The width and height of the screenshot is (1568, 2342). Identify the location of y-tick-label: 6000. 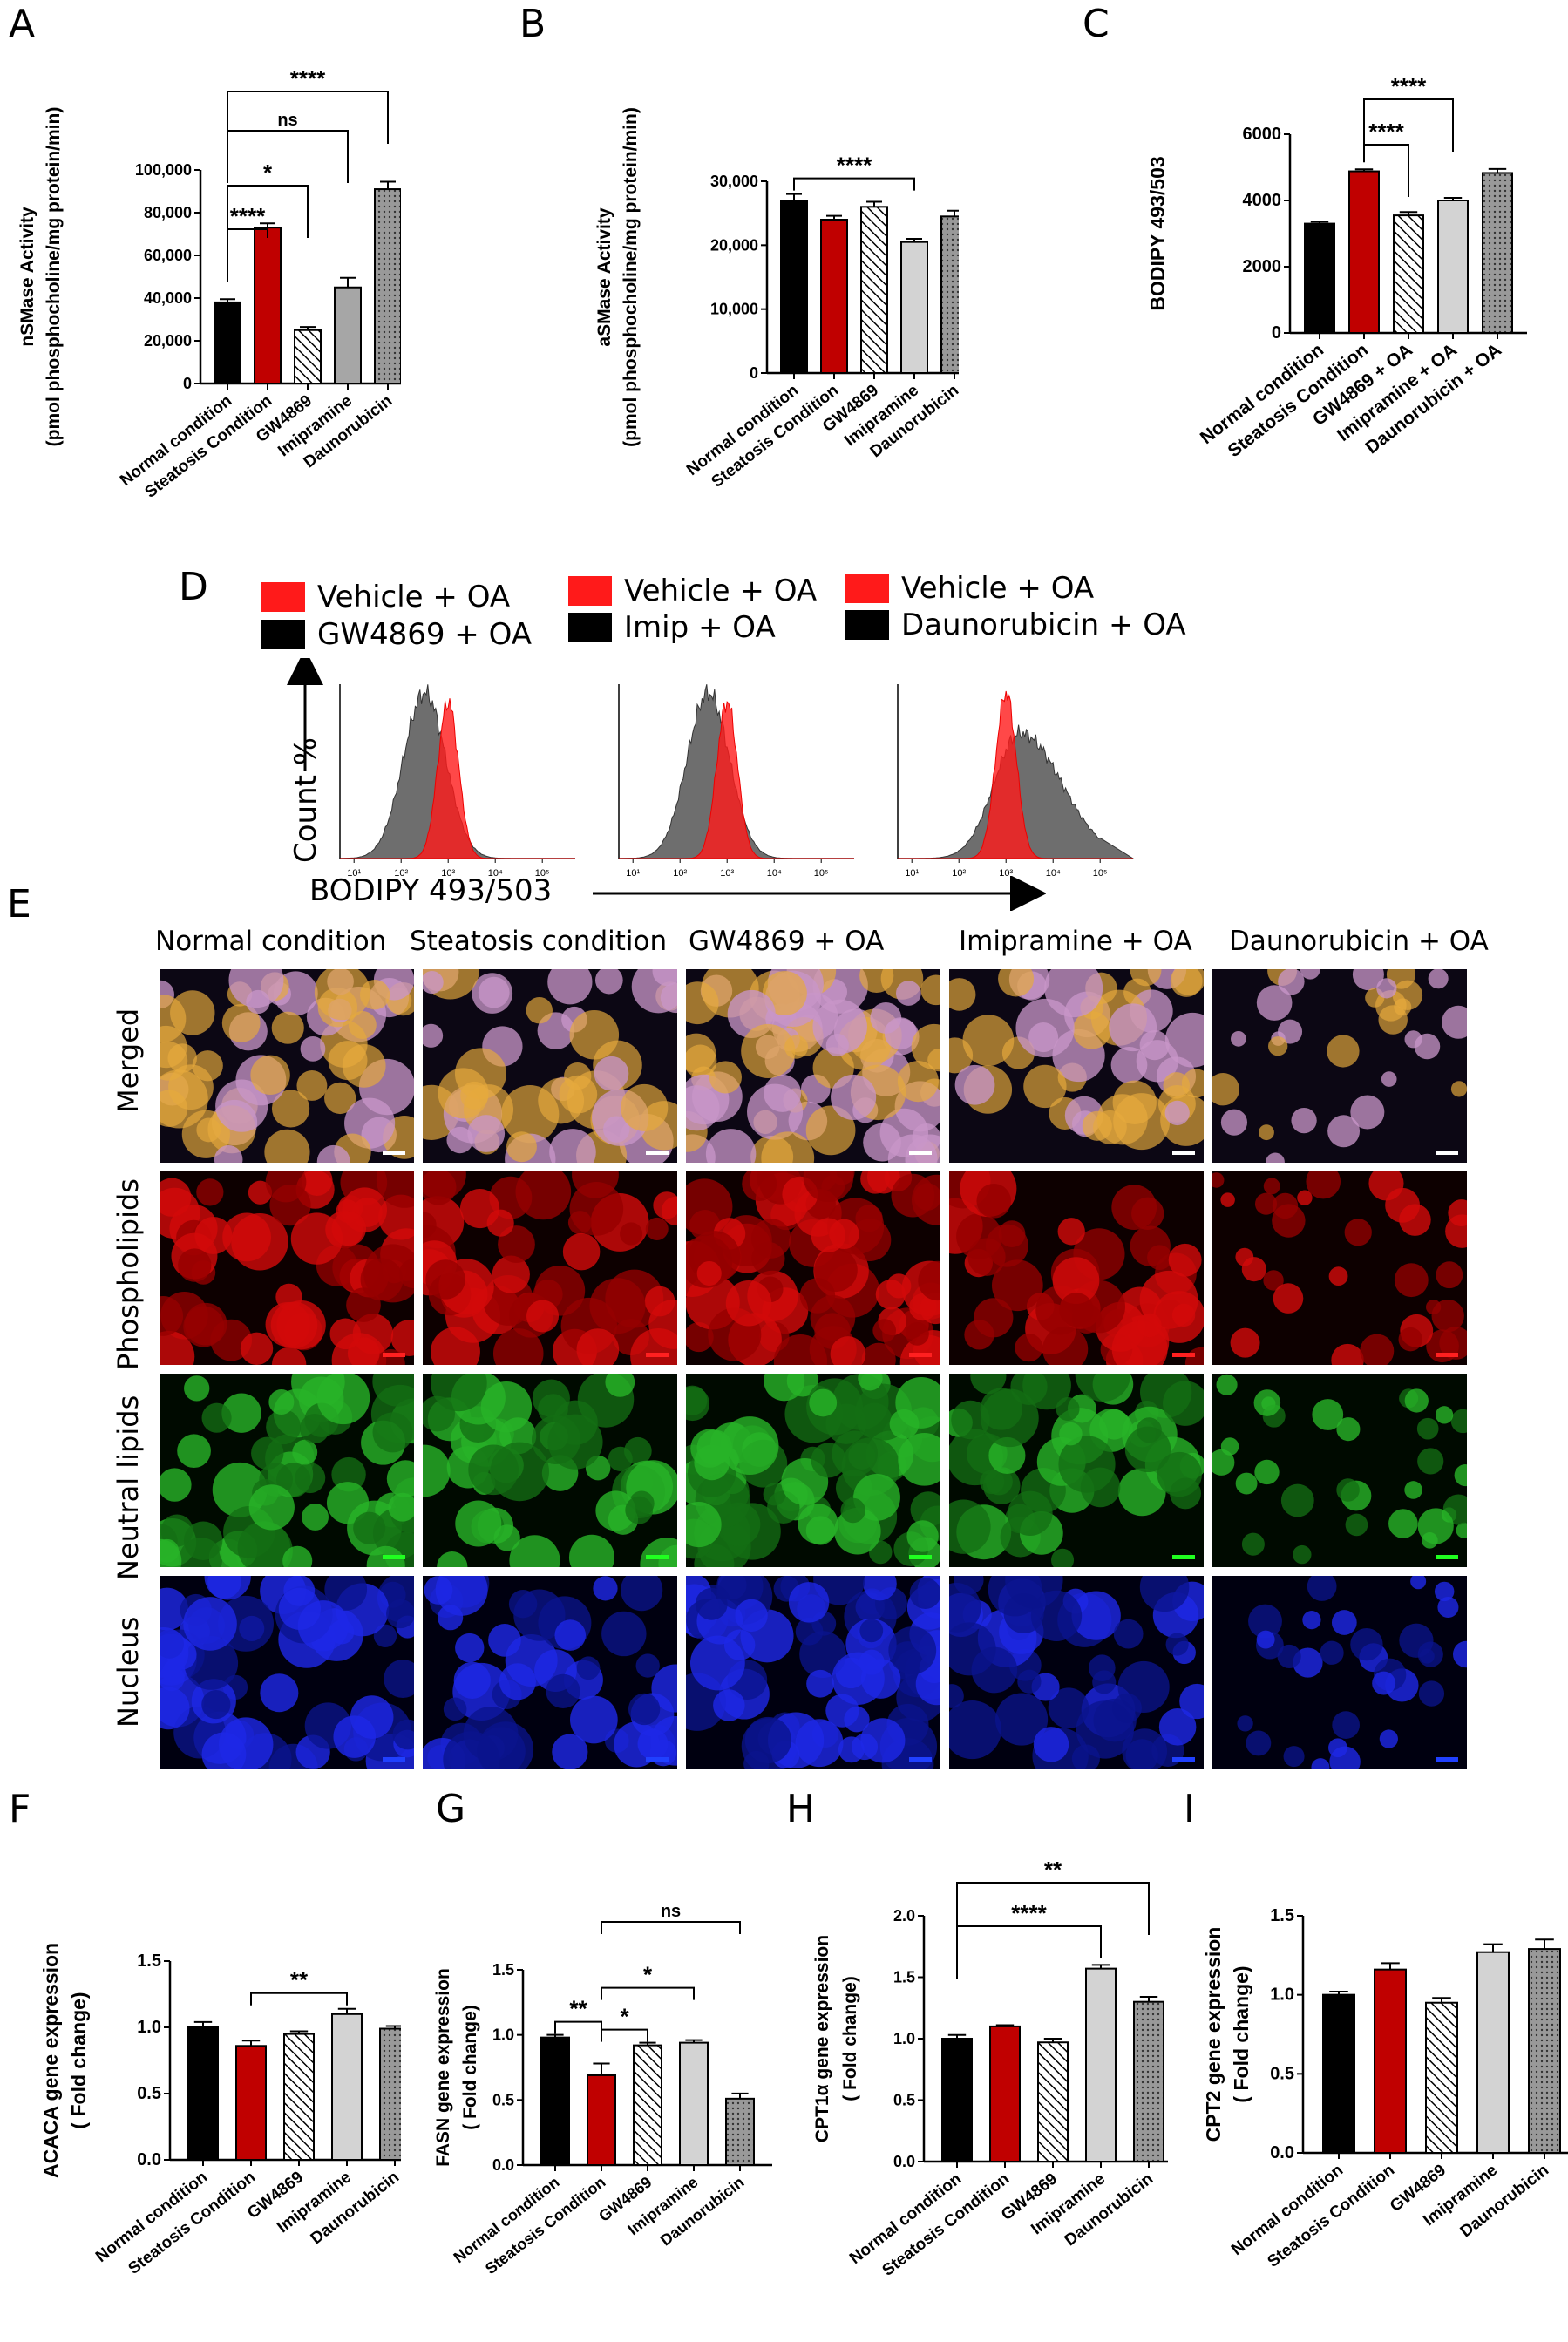
(1262, 135).